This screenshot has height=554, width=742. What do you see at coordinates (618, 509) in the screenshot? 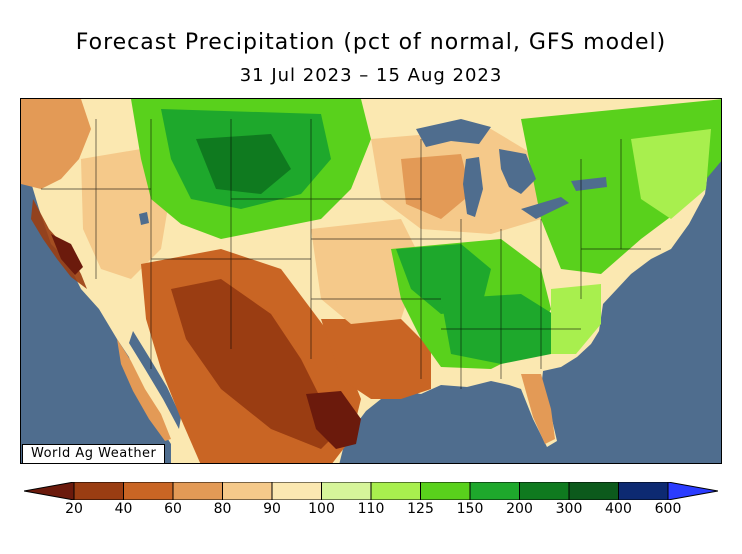
I see `legend-tick-label: 400` at bounding box center [618, 509].